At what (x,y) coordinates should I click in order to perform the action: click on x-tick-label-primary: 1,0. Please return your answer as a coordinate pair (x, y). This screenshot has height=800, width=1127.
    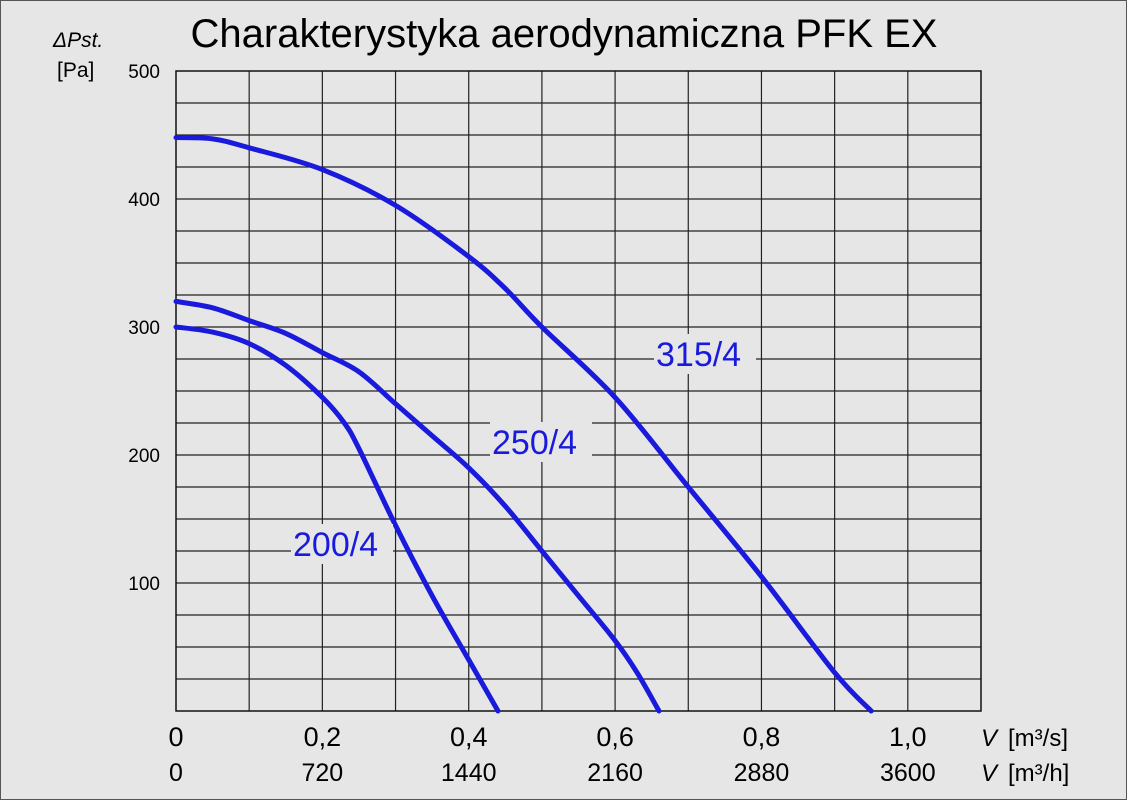
    Looking at the image, I should click on (908, 737).